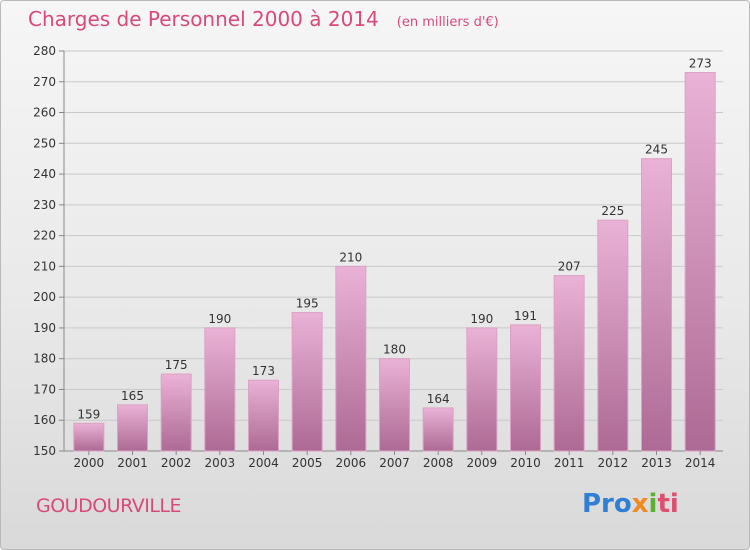  What do you see at coordinates (109, 506) in the screenshot?
I see `city-name: GOUDOURVILLE` at bounding box center [109, 506].